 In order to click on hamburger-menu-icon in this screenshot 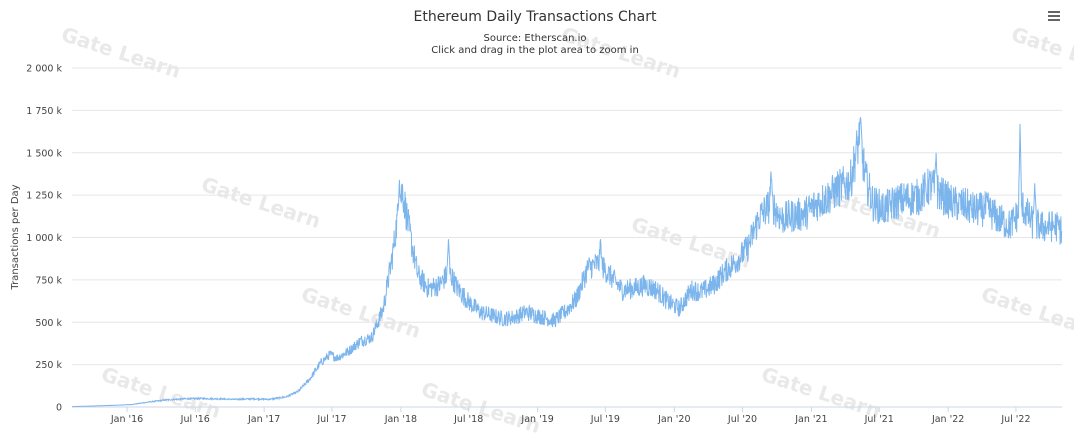, I will do `click(1054, 17)`.